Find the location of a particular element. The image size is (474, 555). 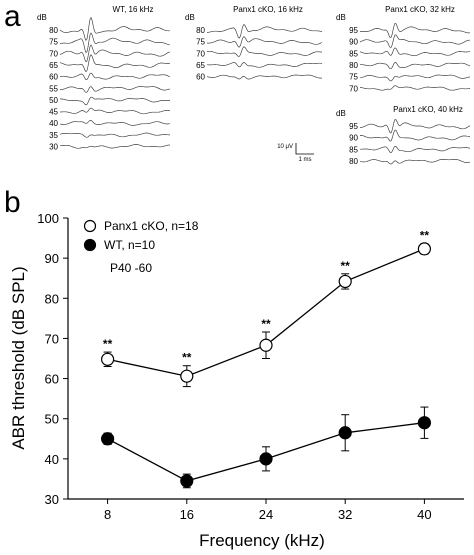

y-axis-label: ABR threshold (dB SPL) is located at coordinates (18, 357).